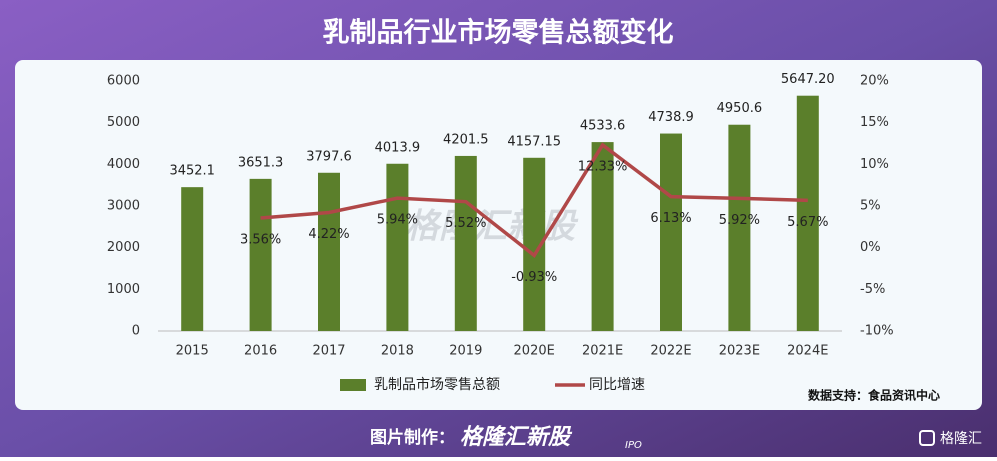 The width and height of the screenshot is (997, 461). I want to click on y2-tick-label: 15%, so click(874, 122).